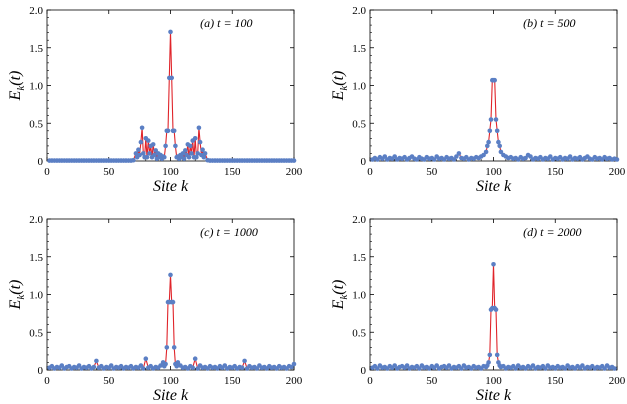  I want to click on panel-b-ytick-label: 0, so click(364, 162).